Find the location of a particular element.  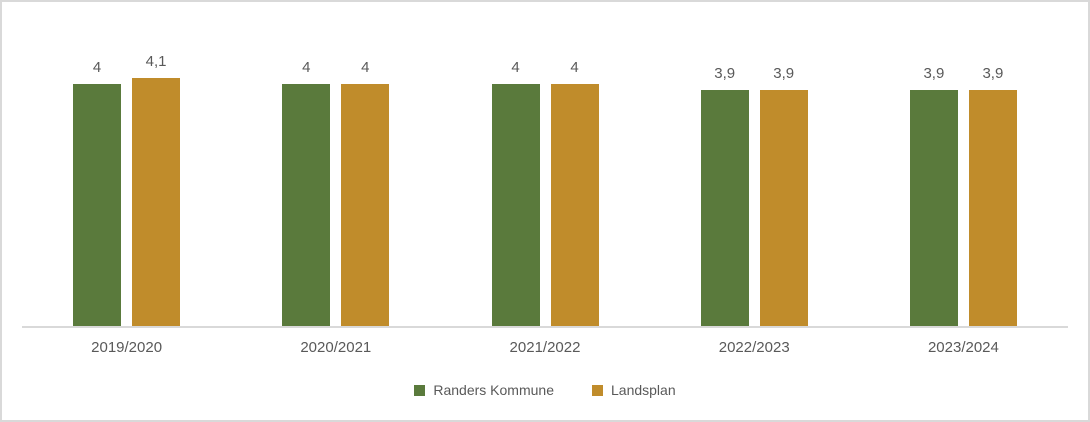

x-axis-tick-label: 2020/2021 is located at coordinates (336, 347).